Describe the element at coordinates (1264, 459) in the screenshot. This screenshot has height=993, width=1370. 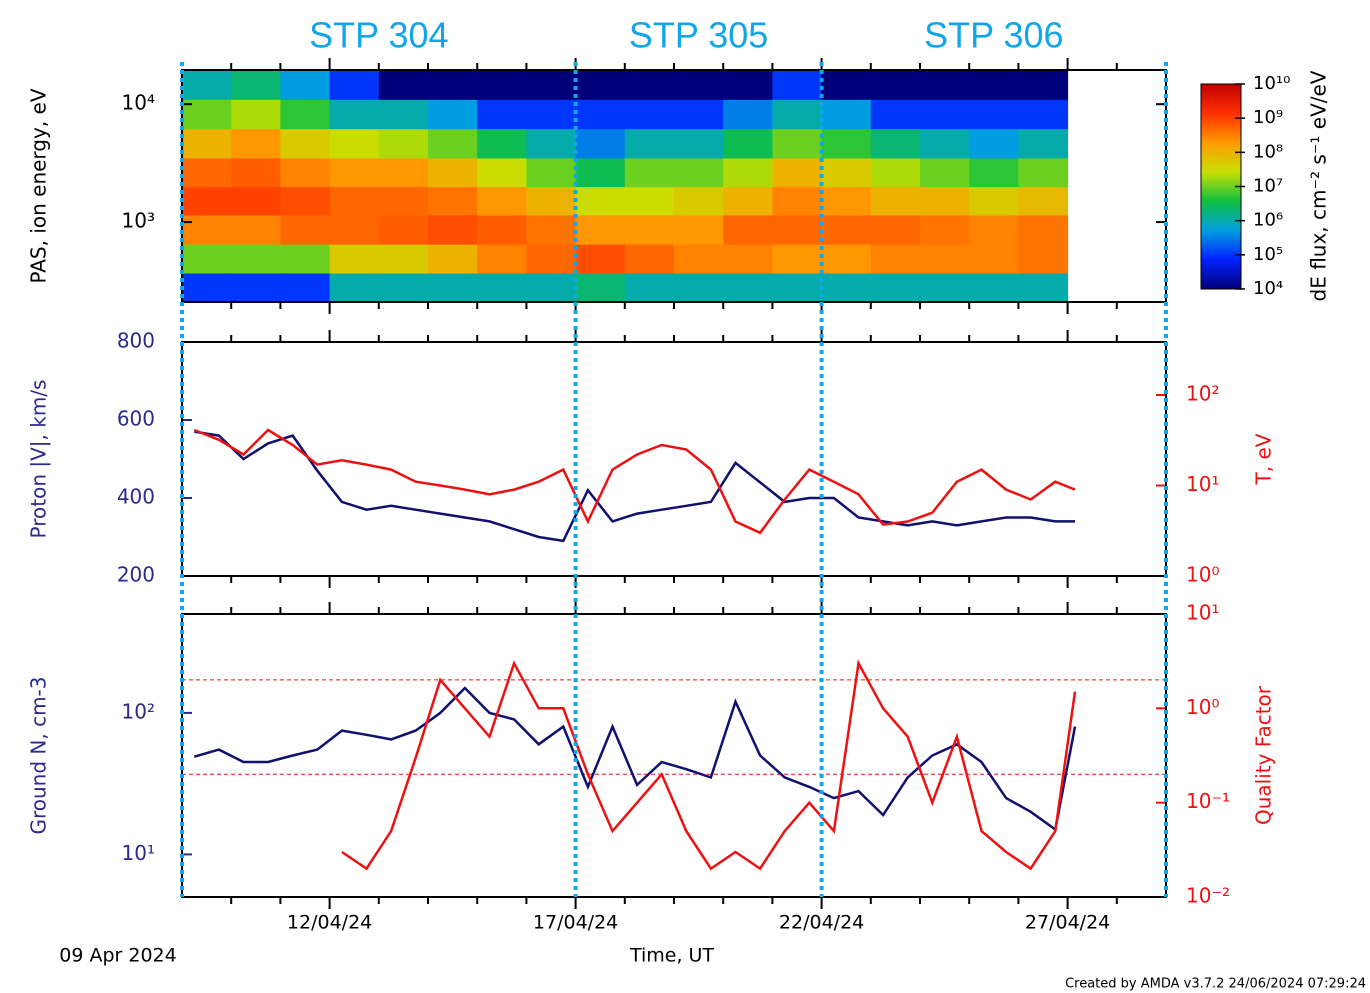
I see `y2-axis-title: T, eV` at that location.